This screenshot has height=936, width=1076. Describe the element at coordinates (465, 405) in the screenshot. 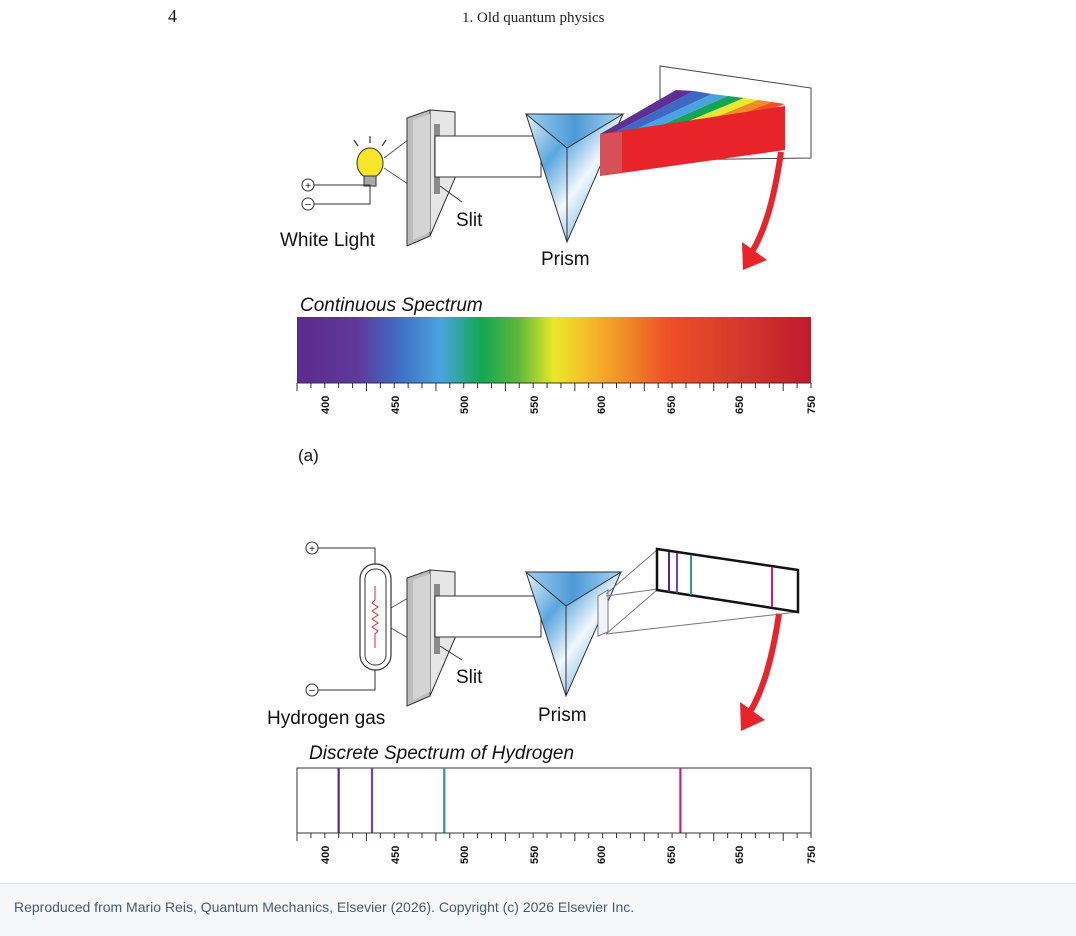

I see `continuous-tick-label: 500` at that location.